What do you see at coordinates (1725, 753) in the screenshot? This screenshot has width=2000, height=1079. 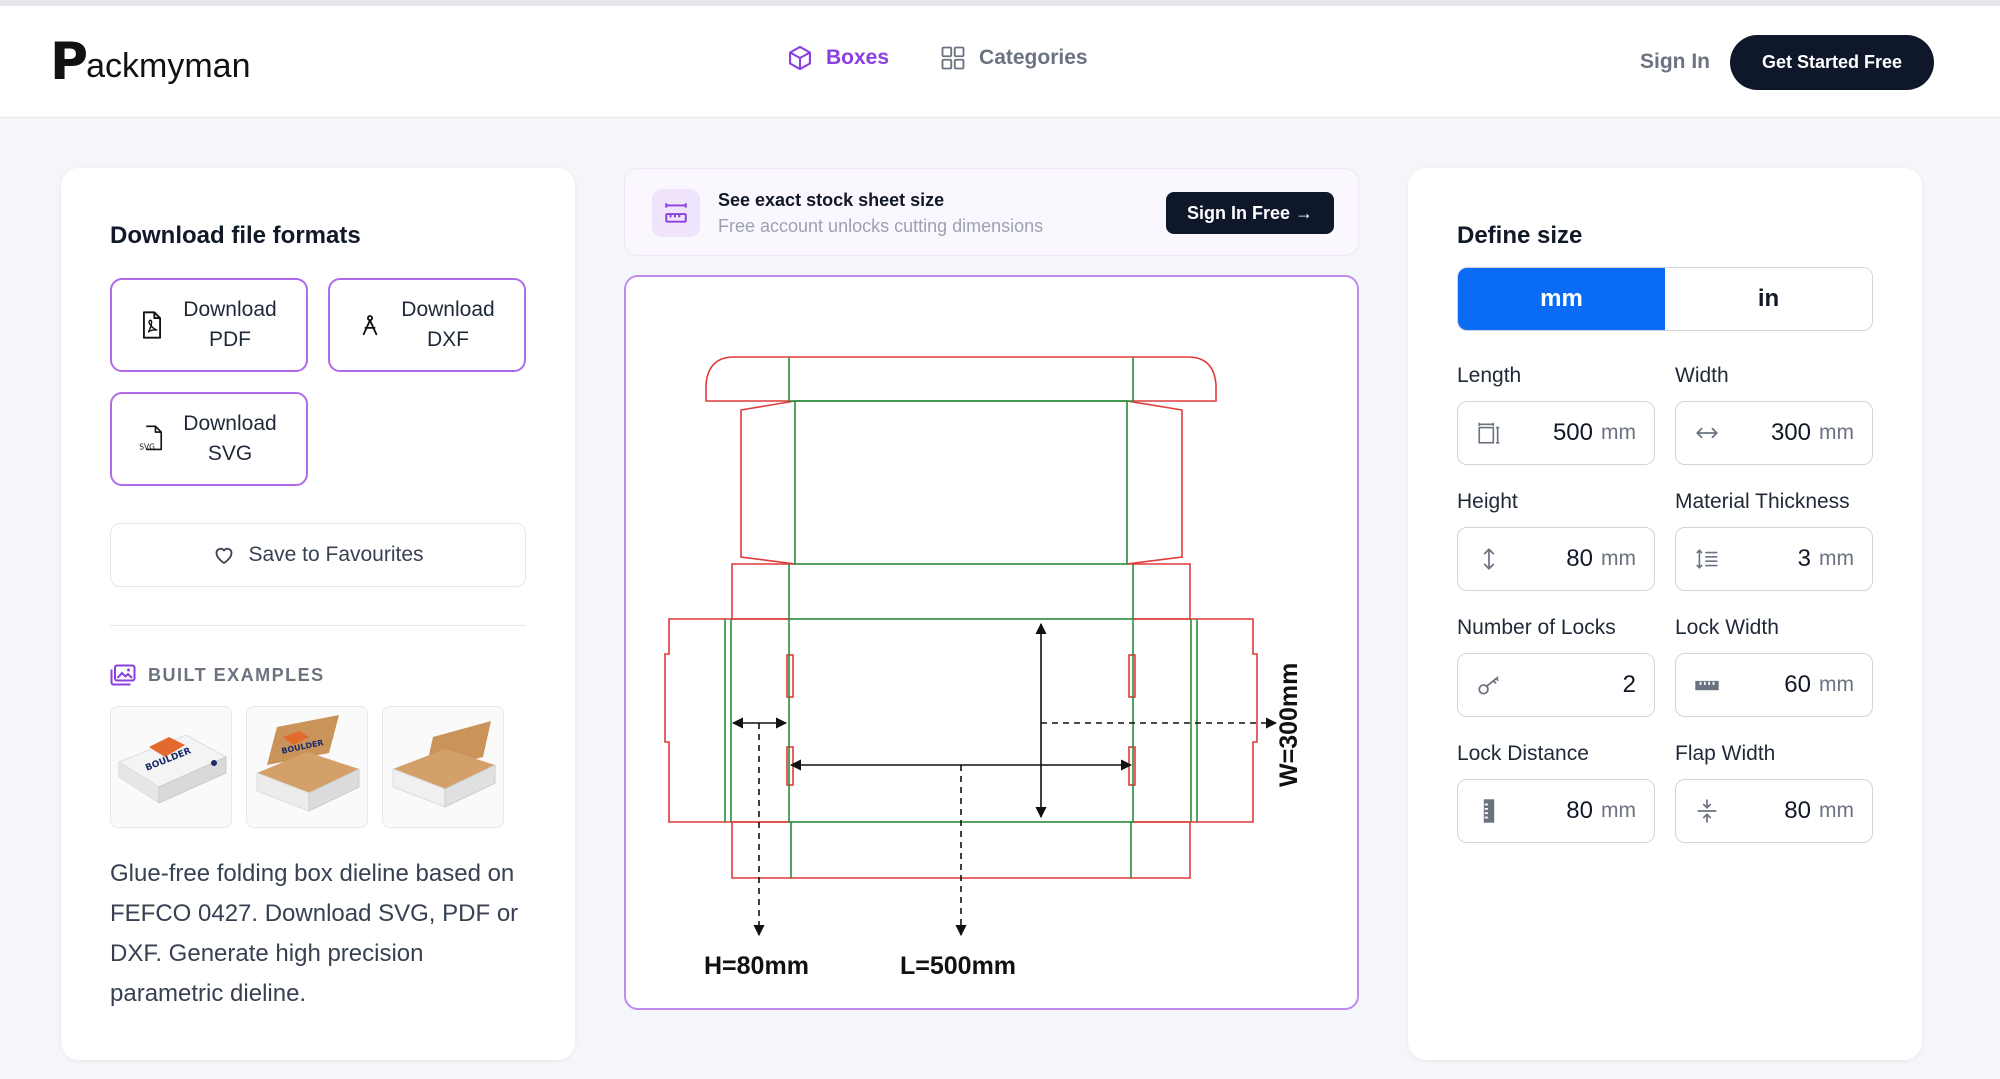 I see `flap-width-label: Flap Width` at bounding box center [1725, 753].